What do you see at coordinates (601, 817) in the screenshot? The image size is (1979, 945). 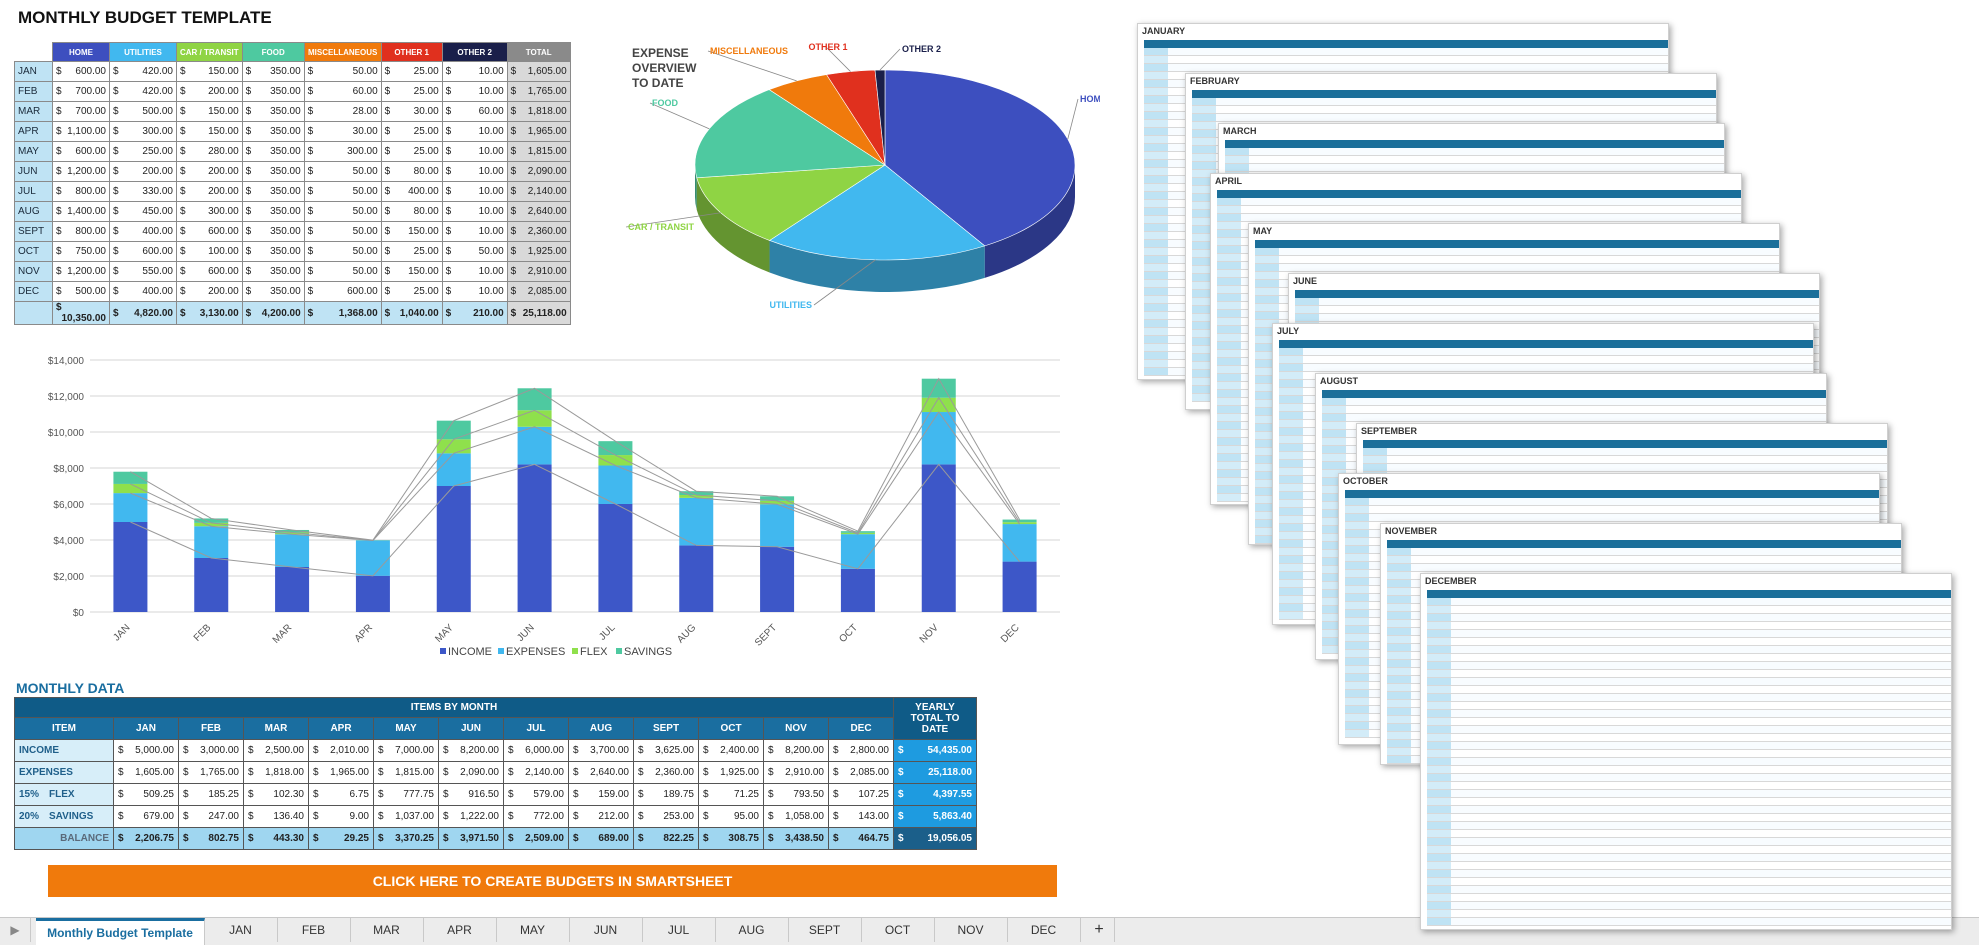 I see `monthly-cell: $212.00` at bounding box center [601, 817].